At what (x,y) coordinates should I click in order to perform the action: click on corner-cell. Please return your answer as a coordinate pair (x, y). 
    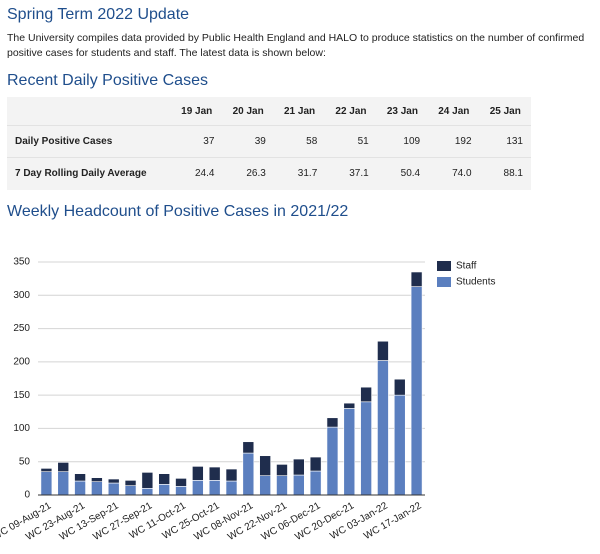
    Looking at the image, I should click on (89, 111).